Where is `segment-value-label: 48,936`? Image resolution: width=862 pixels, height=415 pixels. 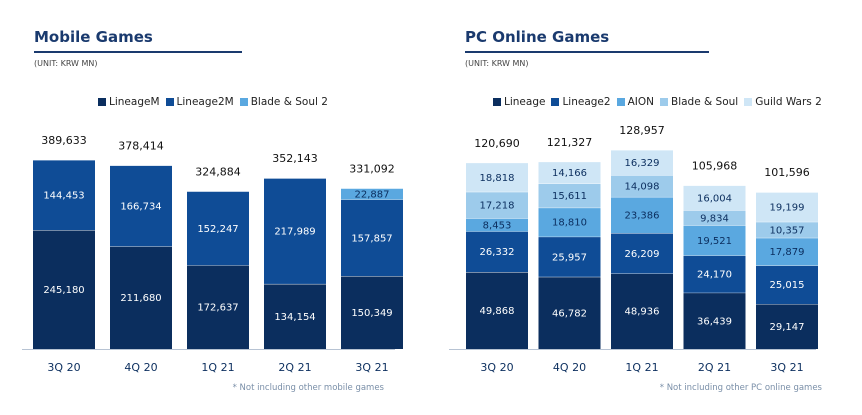 segment-value-label: 48,936 is located at coordinates (642, 312).